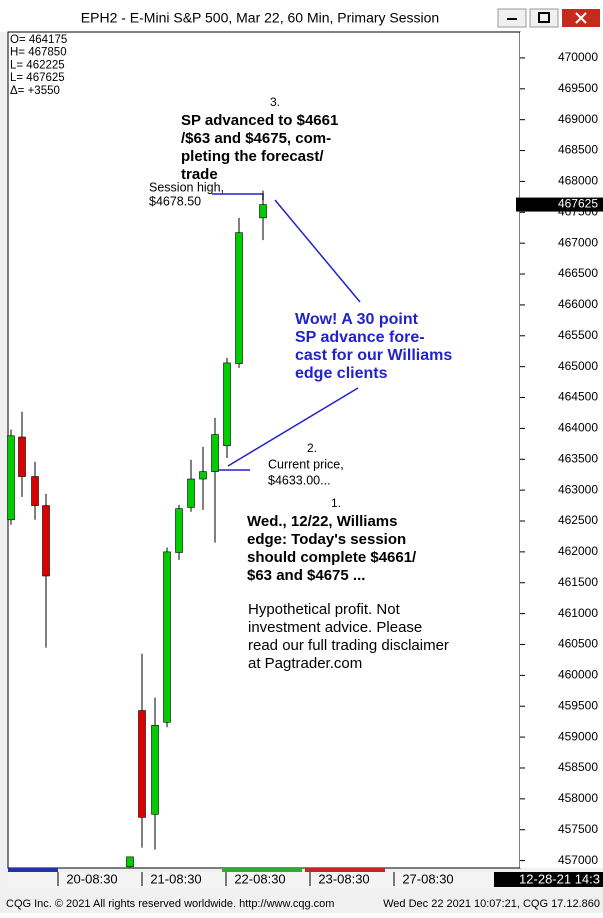 Image resolution: width=603 pixels, height=918 pixels. I want to click on annotation-text: trade, so click(199, 174).